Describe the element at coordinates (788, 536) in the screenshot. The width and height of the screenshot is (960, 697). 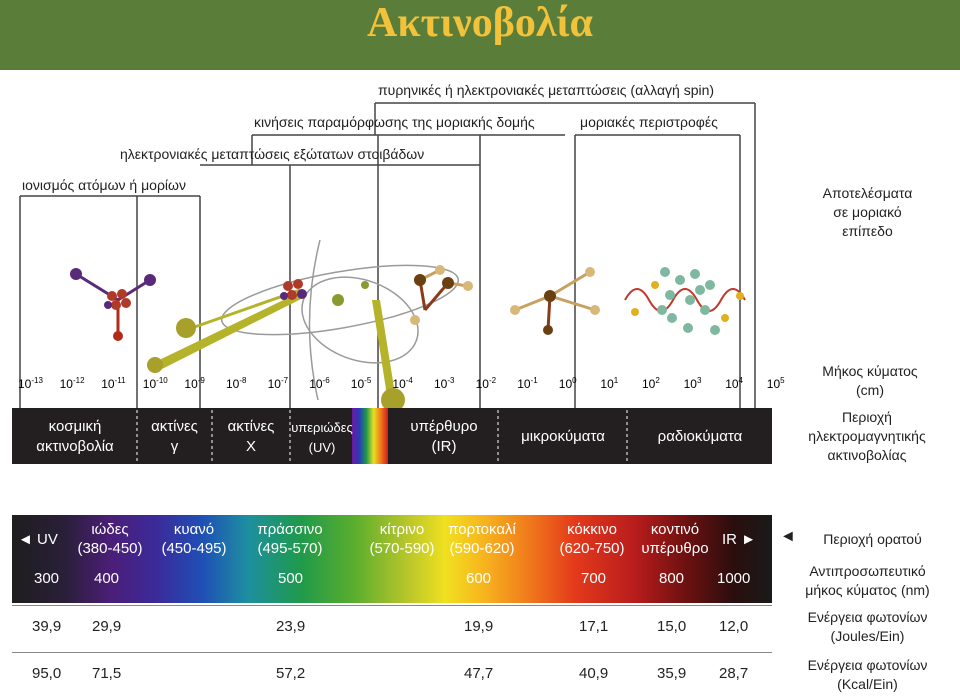
I see `visible-arrow: ◄` at that location.